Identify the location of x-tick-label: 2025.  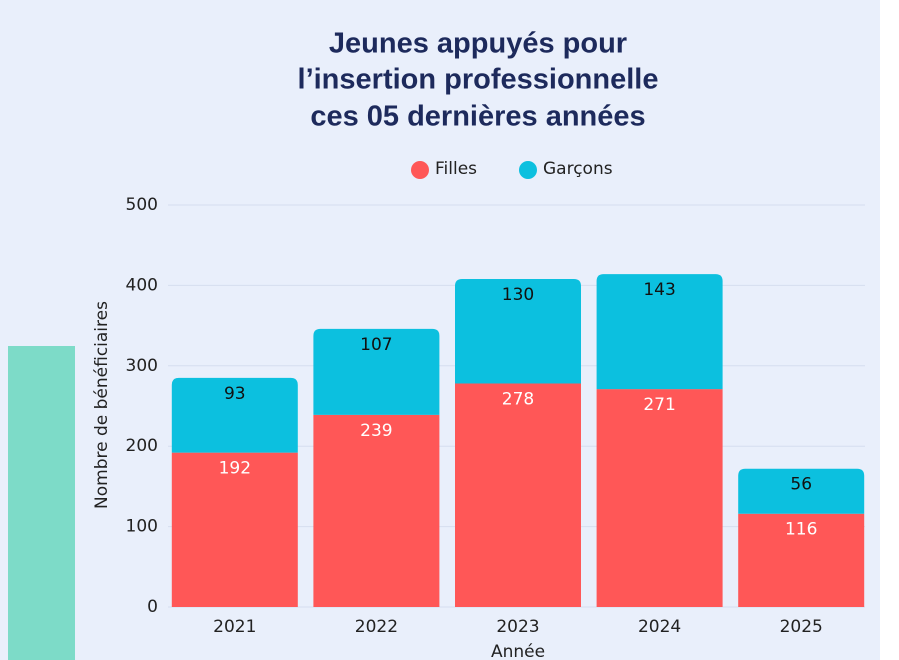
(801, 627).